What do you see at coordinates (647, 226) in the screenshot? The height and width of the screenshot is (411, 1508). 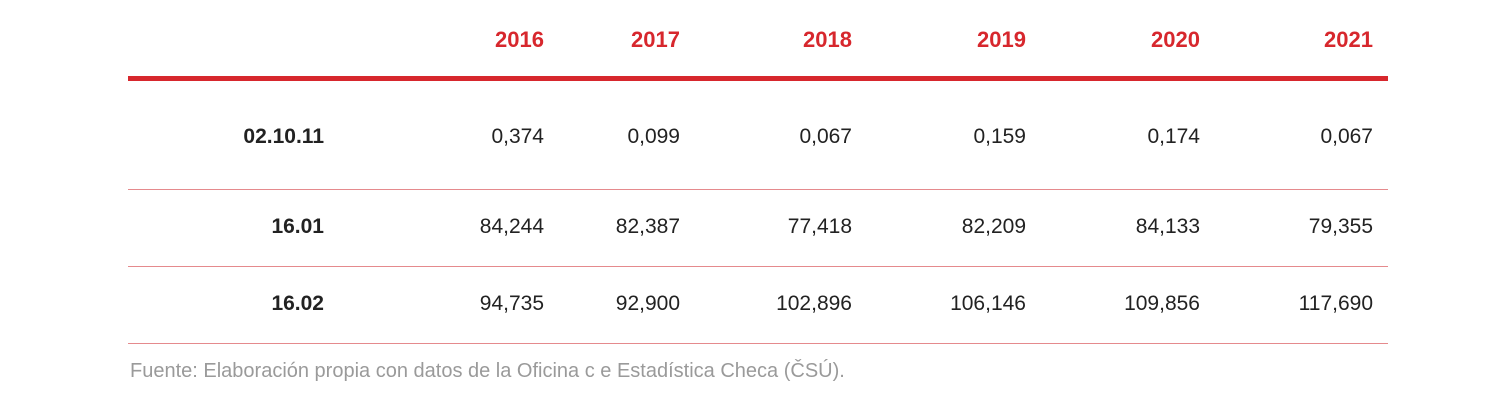 I see `table-cell: 82,387` at bounding box center [647, 226].